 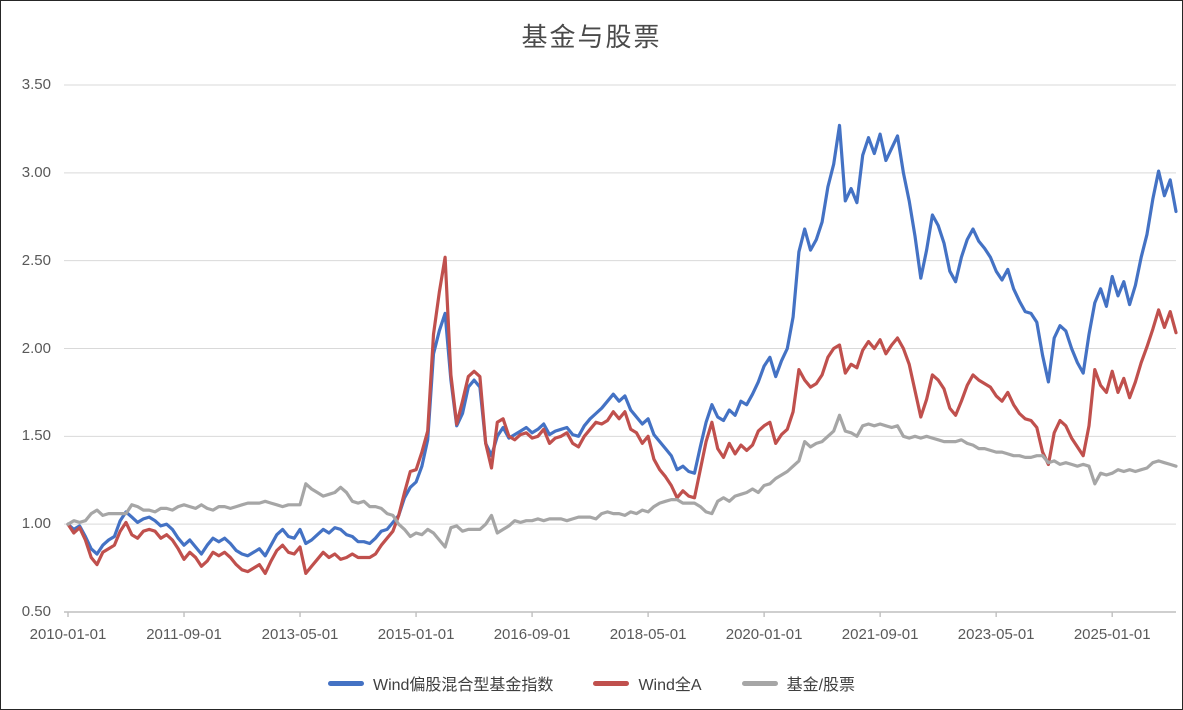 I want to click on y-axis-tick-label: 2.50, so click(x=36, y=260).